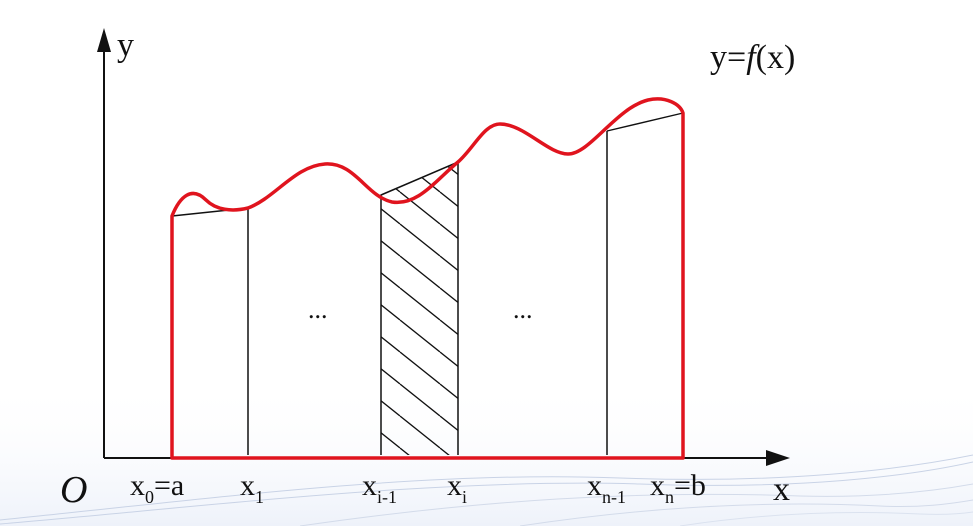 The image size is (973, 526). I want to click on tick-label-xn: xn=b, so click(678, 488).